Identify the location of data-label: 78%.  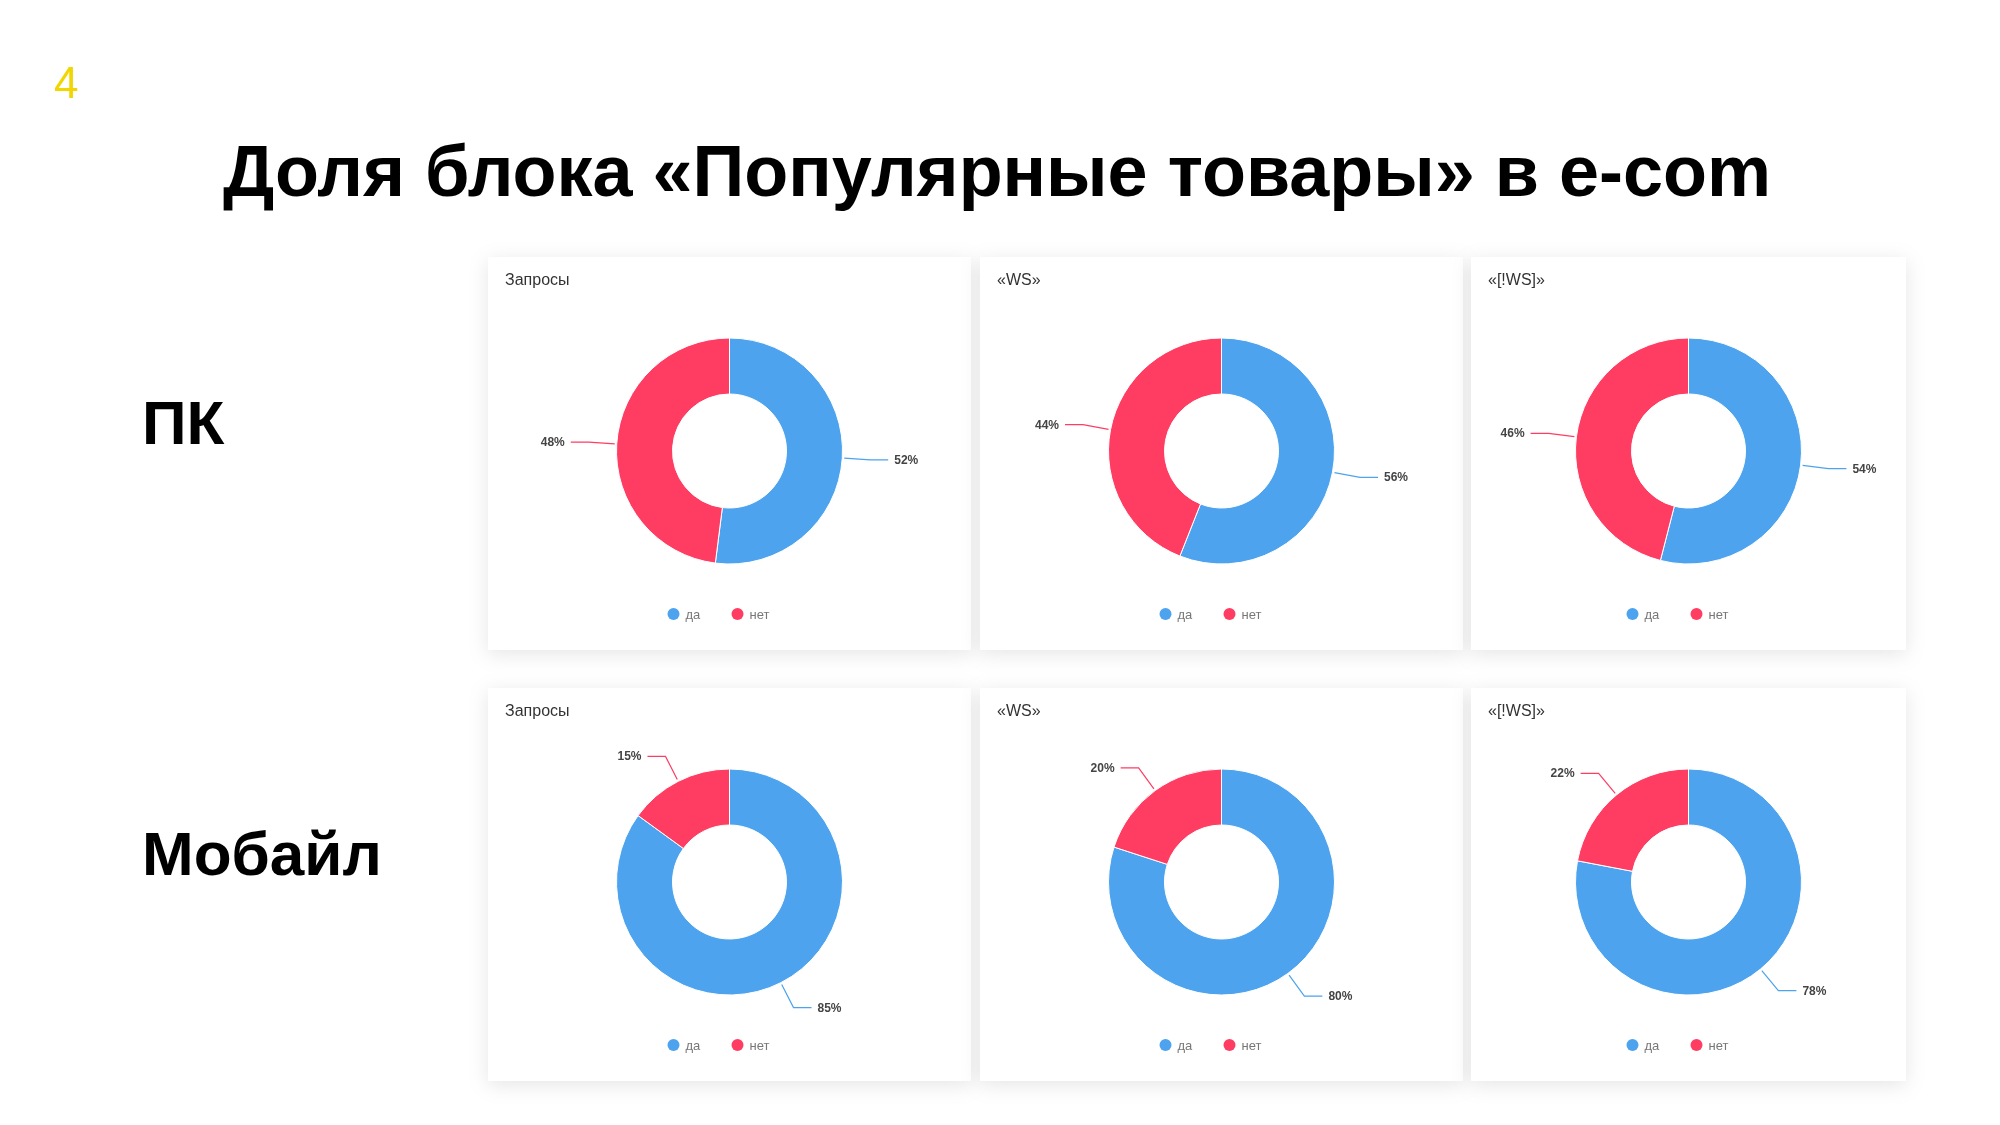
(1814, 990).